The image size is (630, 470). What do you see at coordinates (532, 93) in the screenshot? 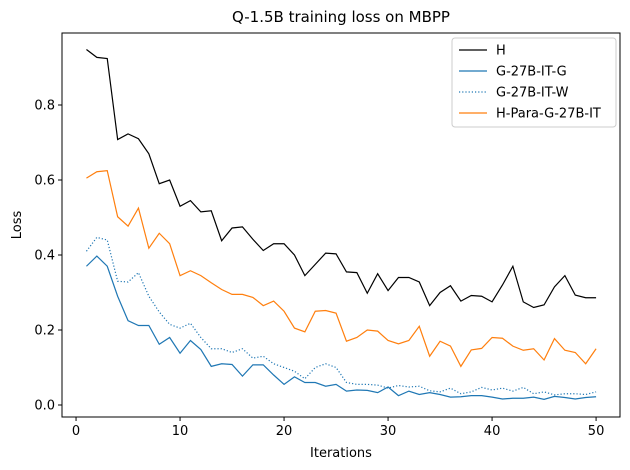
I see `legend-entry: G-27B-IT-W` at bounding box center [532, 93].